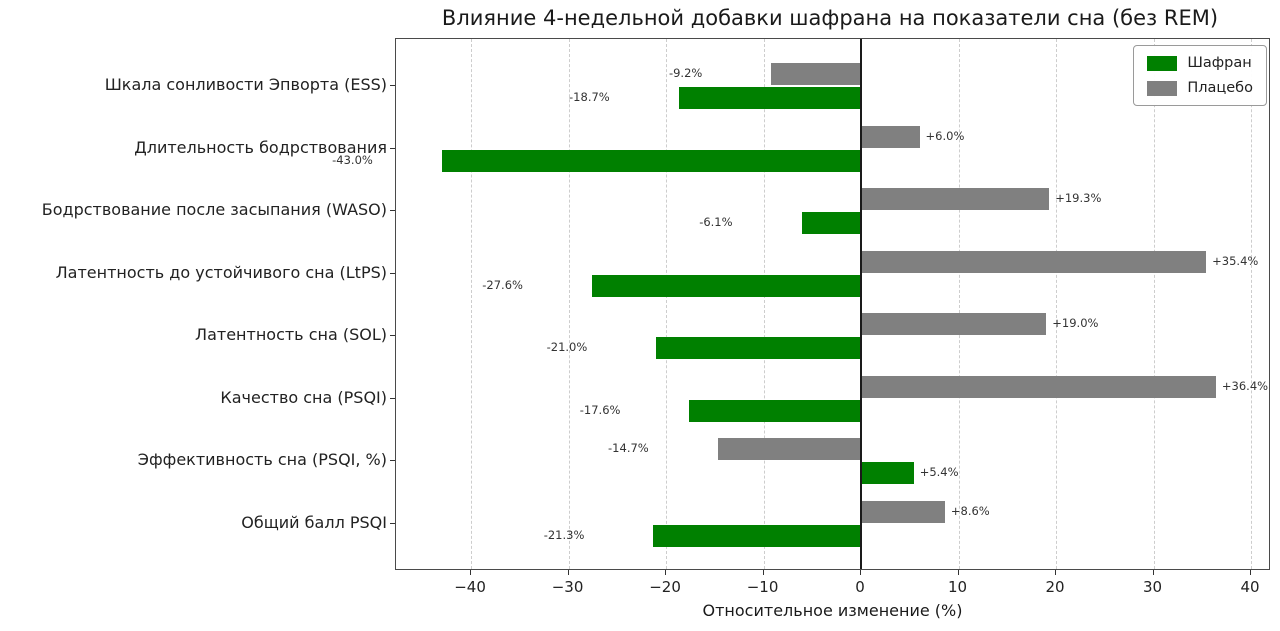 The height and width of the screenshot is (631, 1280). I want to click on legend-swatch-saffron-icon, so click(1162, 63).